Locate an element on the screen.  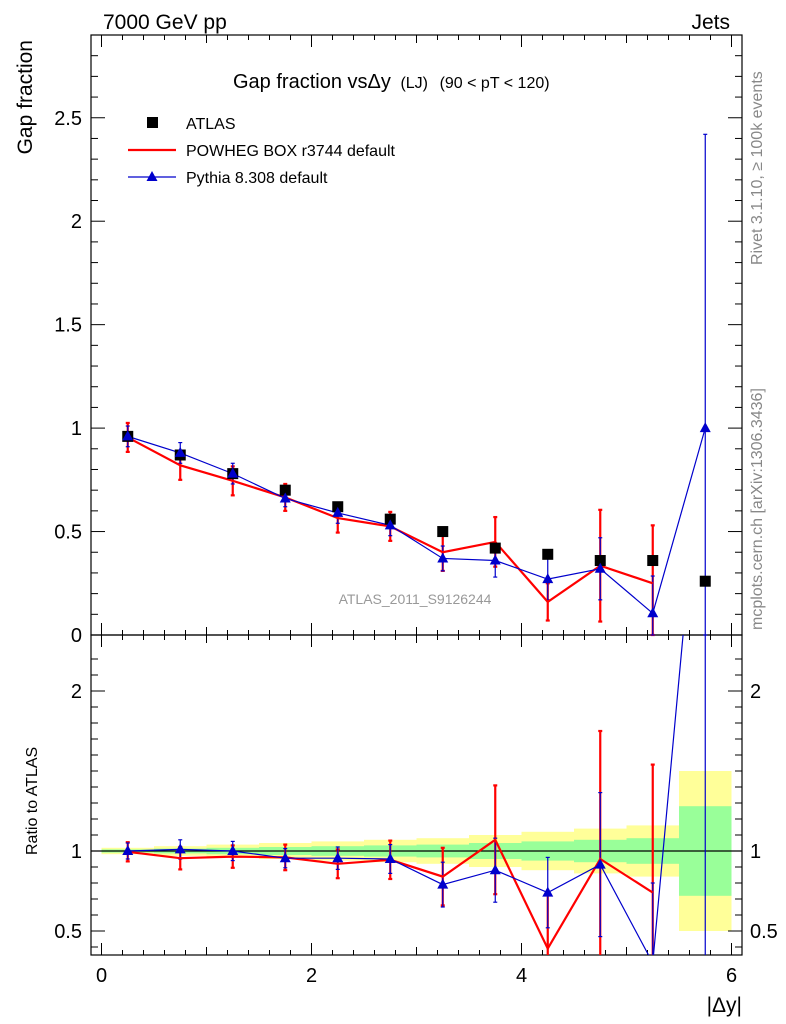
x-tick-label: 0 is located at coordinates (101, 976).